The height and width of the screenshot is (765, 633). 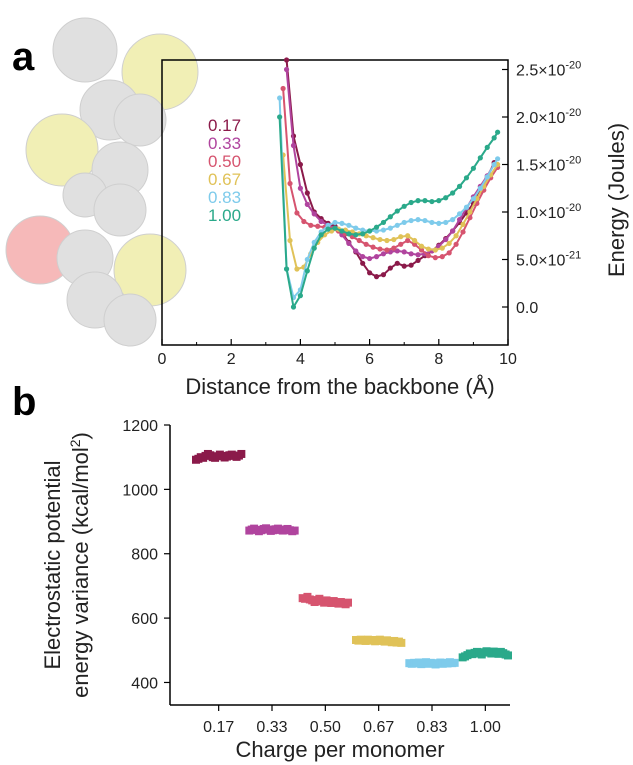 I want to click on panel-b-y-tick-label: 1000, so click(x=140, y=490).